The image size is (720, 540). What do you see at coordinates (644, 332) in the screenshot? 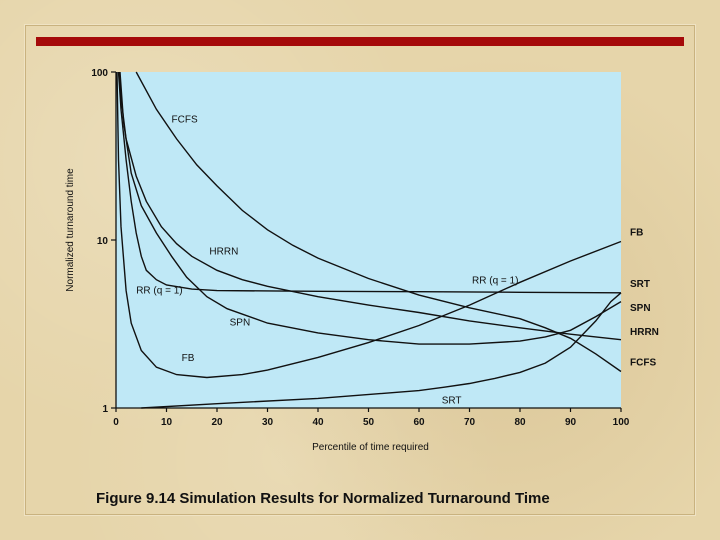
I see `edge-label: HRRN` at bounding box center [644, 332].